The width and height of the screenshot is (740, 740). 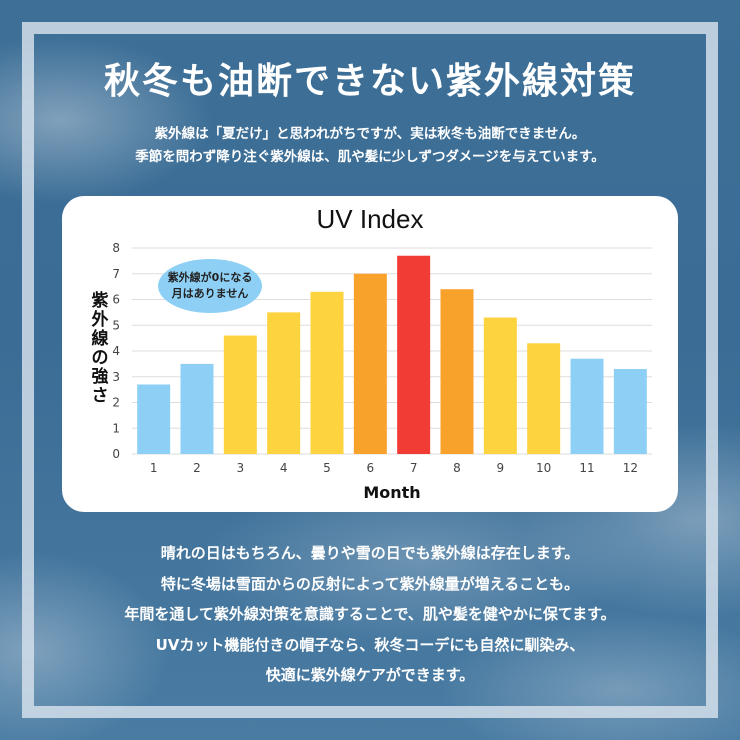 What do you see at coordinates (543, 468) in the screenshot?
I see `x-tick-label: 10` at bounding box center [543, 468].